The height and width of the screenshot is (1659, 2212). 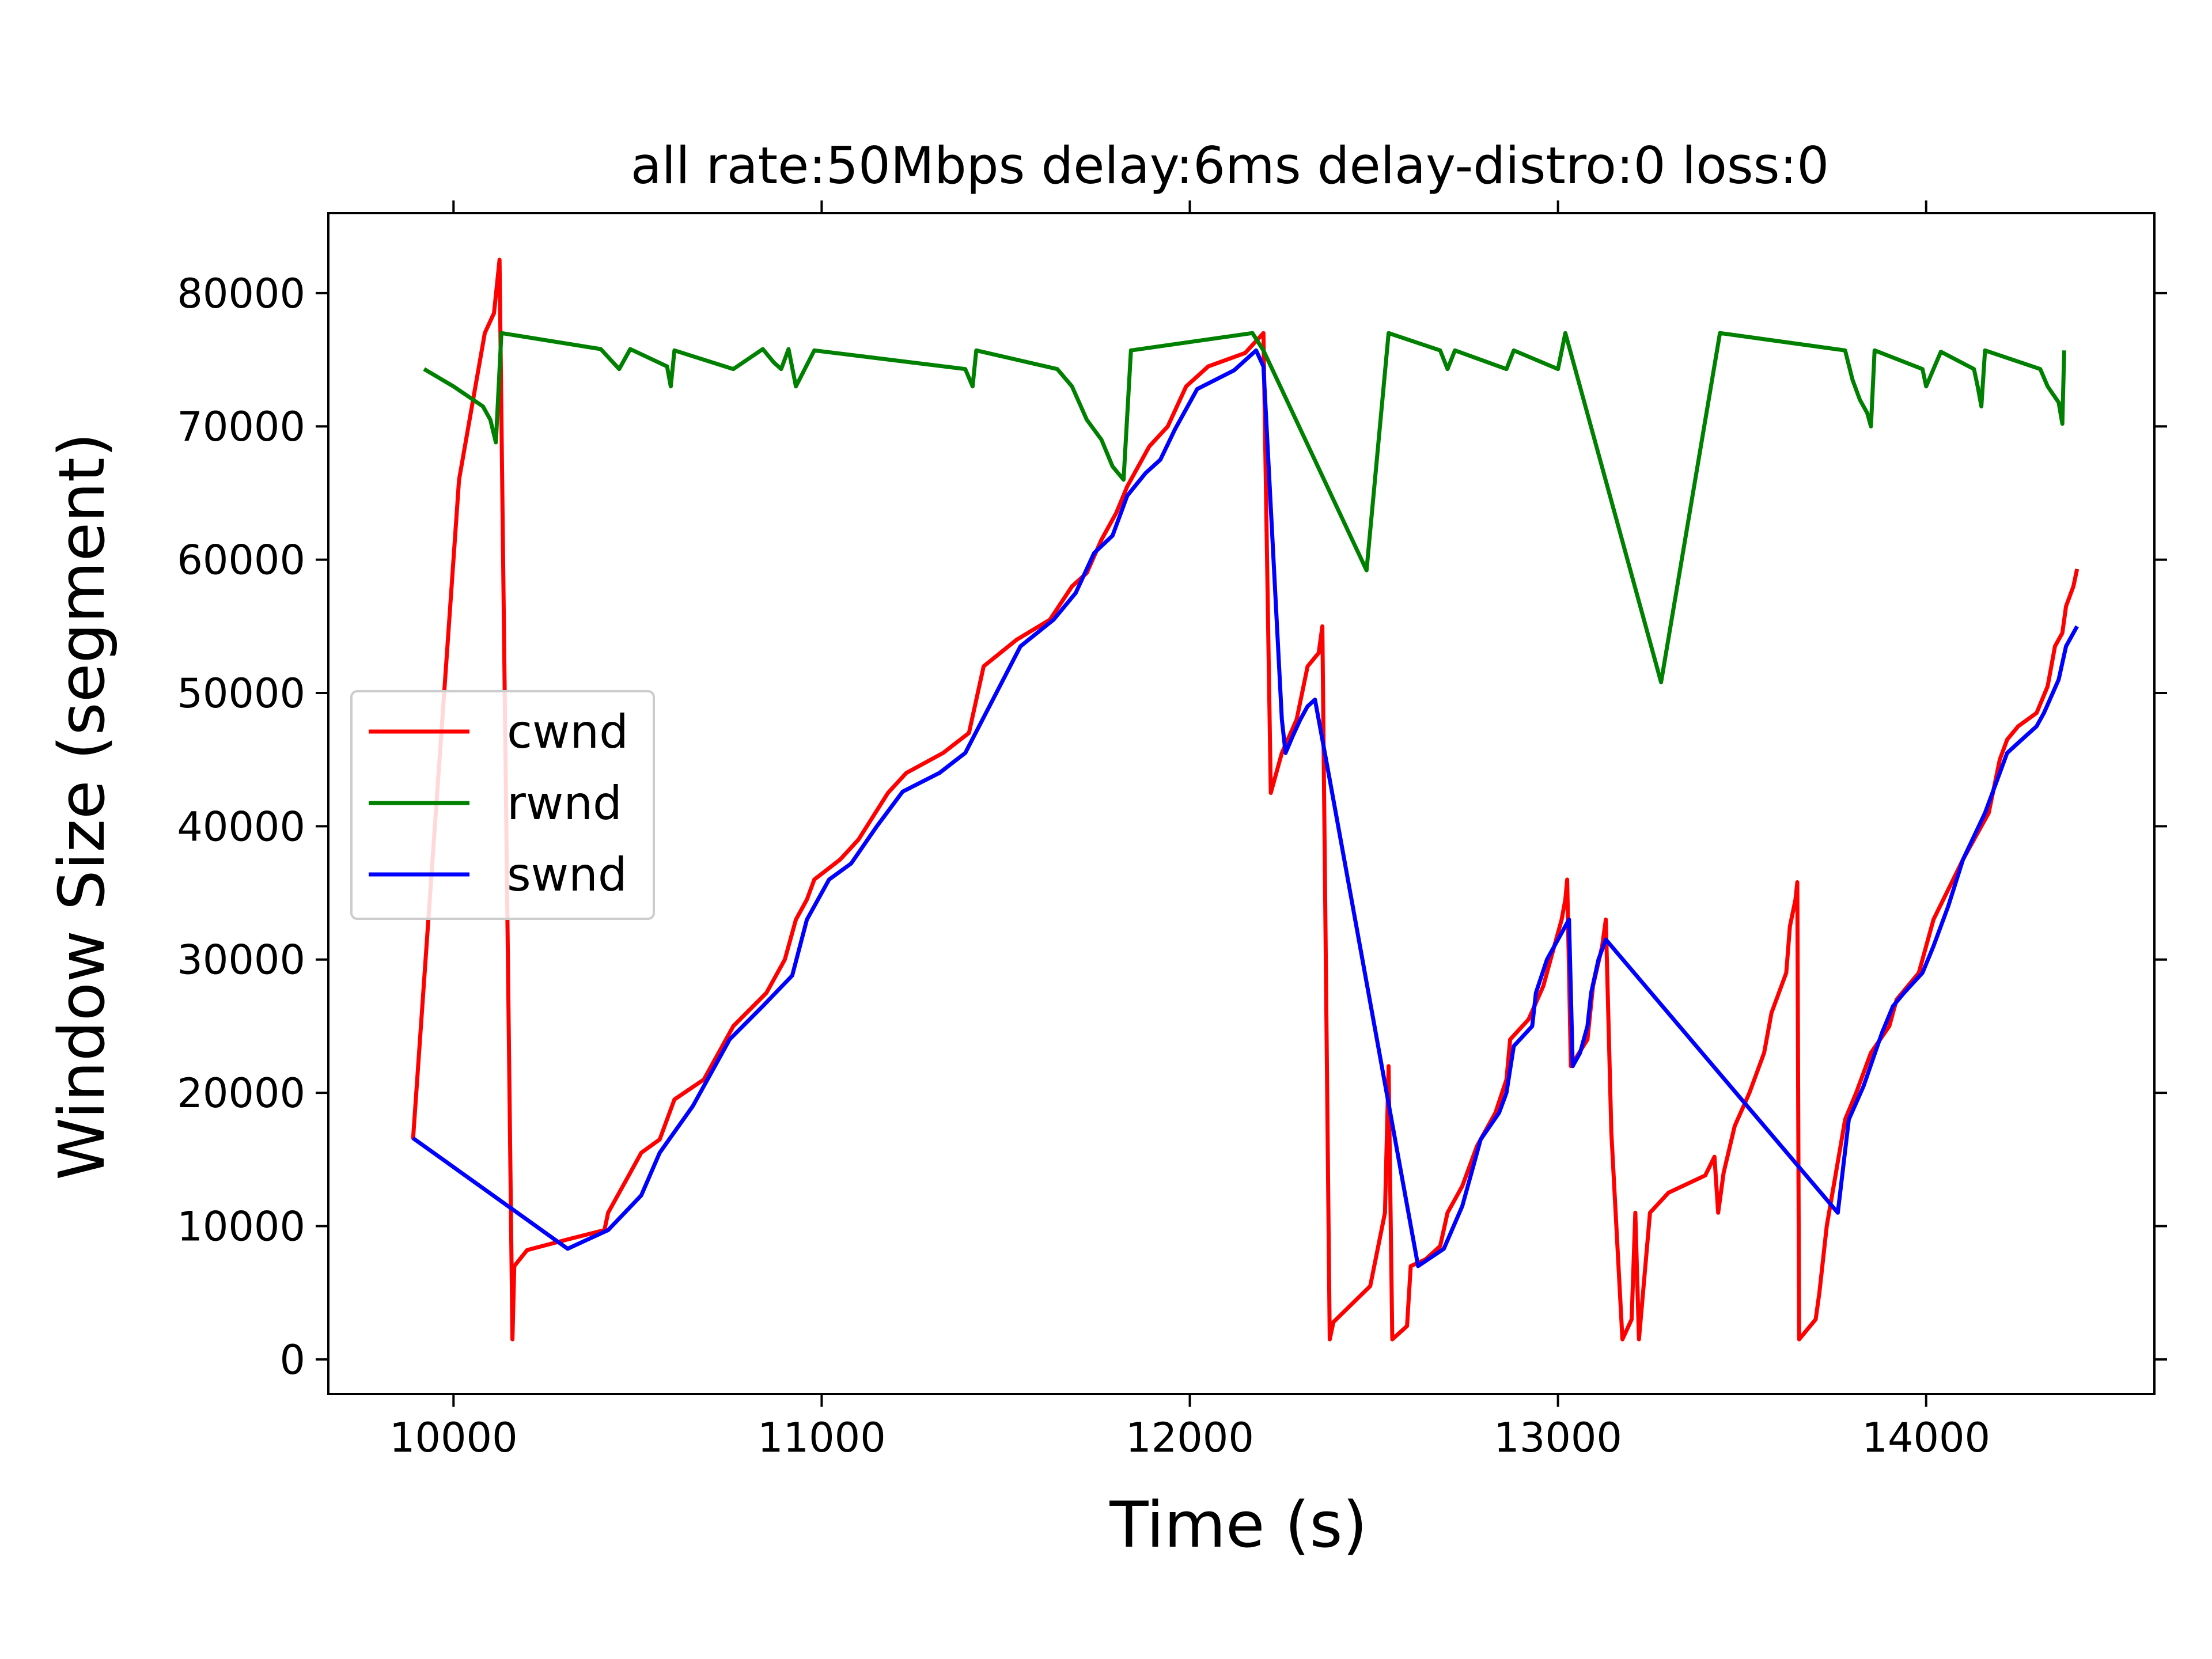 I want to click on x-tick-label: 12000, so click(x=1190, y=1437).